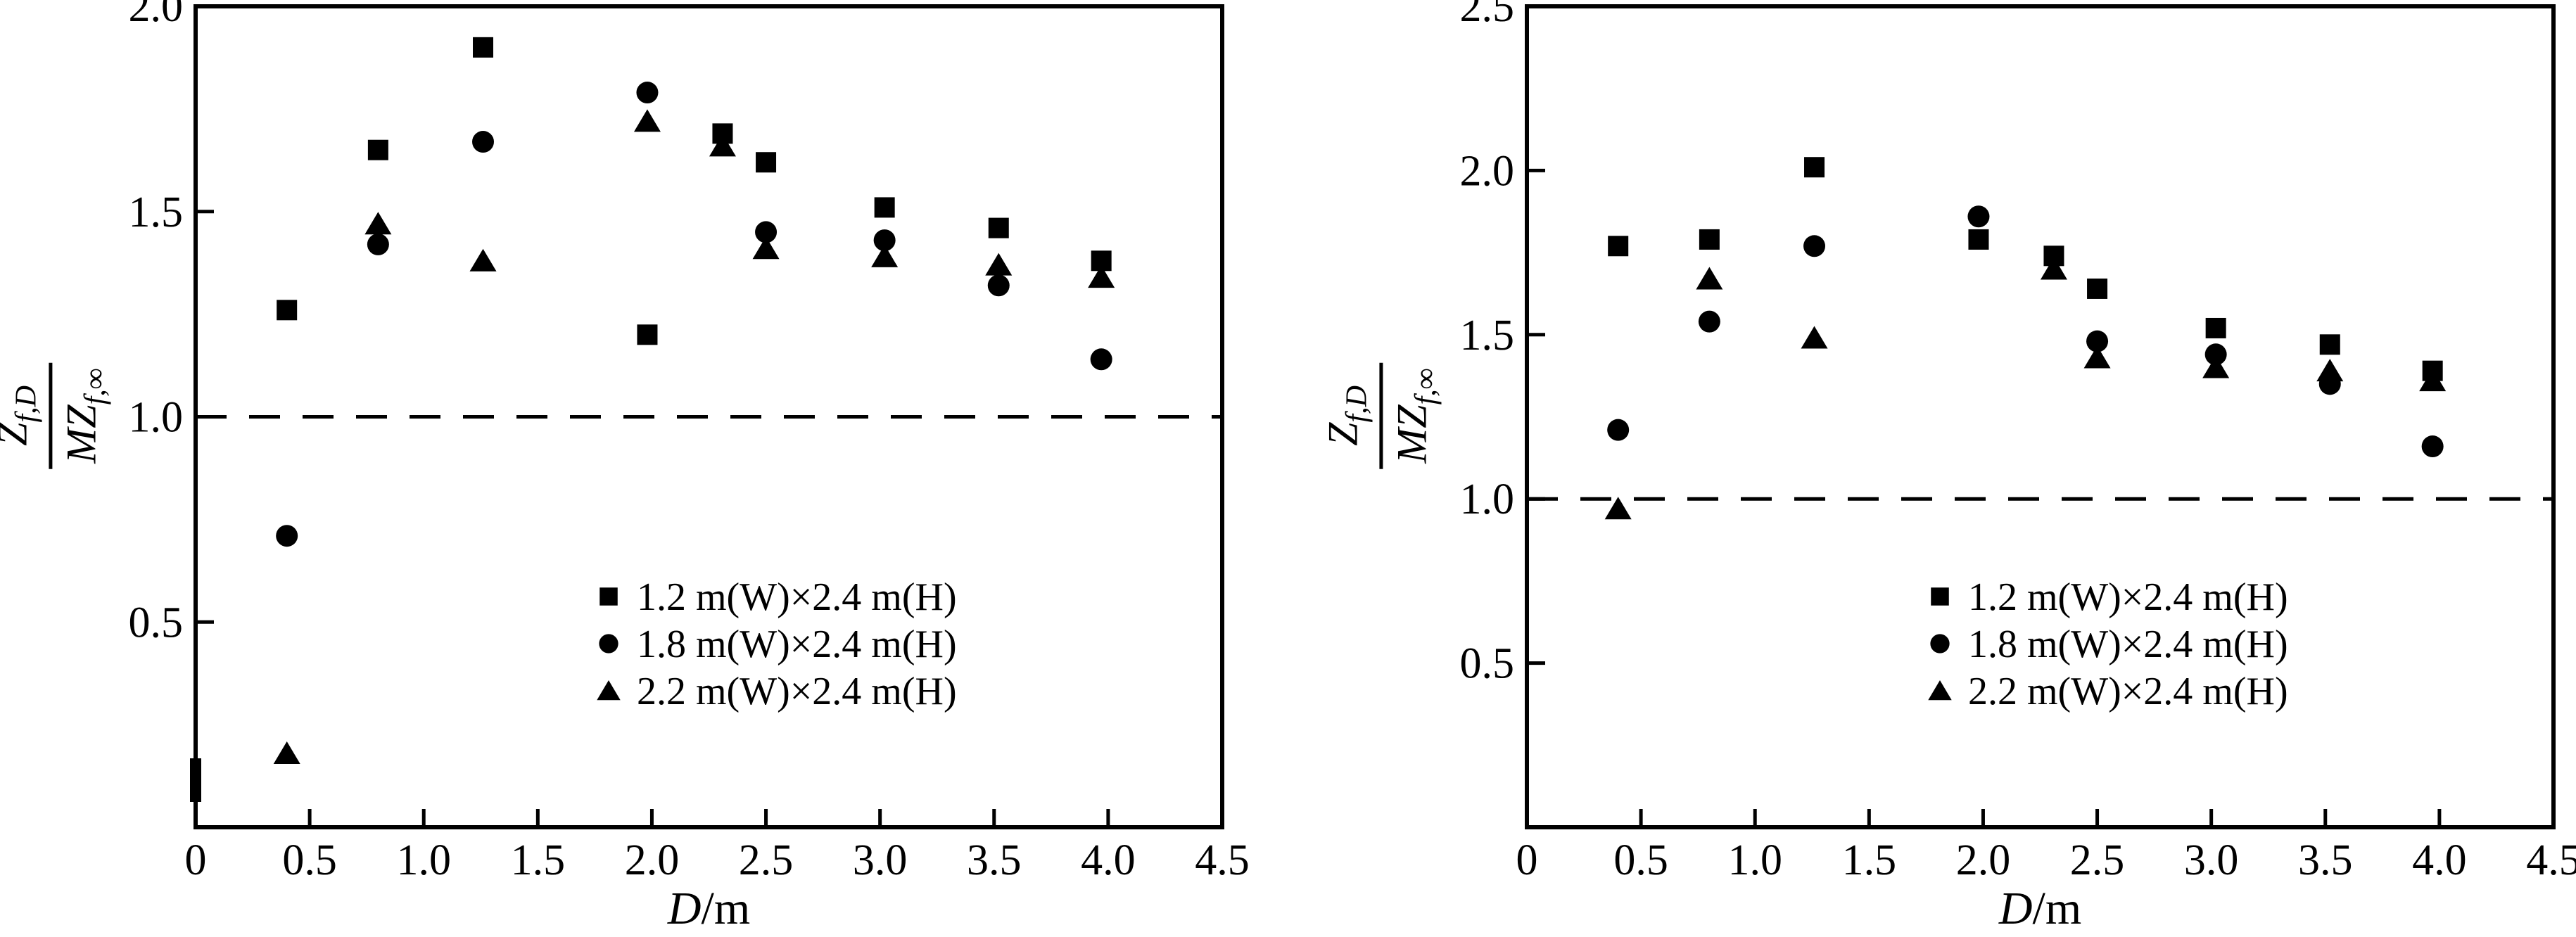 The image size is (2576, 937). I want to click on y-axis-label-right: Zf,D MZf,∞, so click(1380, 415).